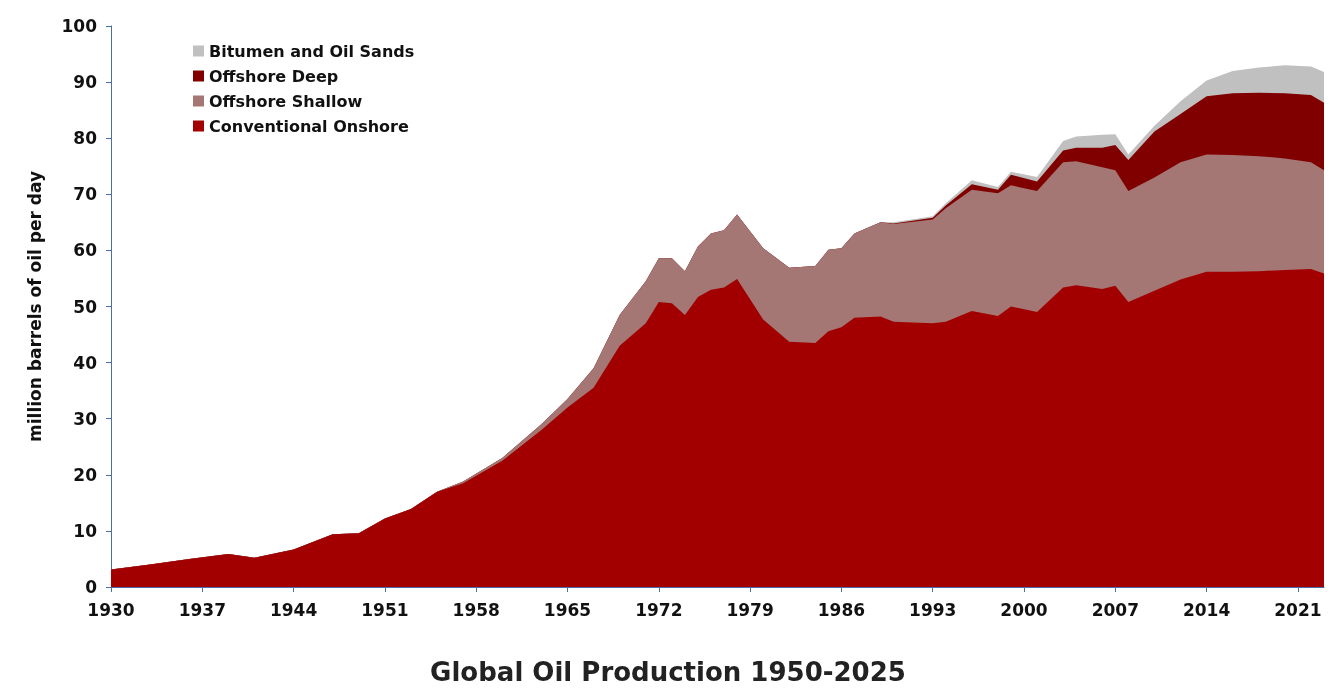 This screenshot has width=1337, height=700. What do you see at coordinates (1298, 609) in the screenshot?
I see `x-tick-label: 2021` at bounding box center [1298, 609].